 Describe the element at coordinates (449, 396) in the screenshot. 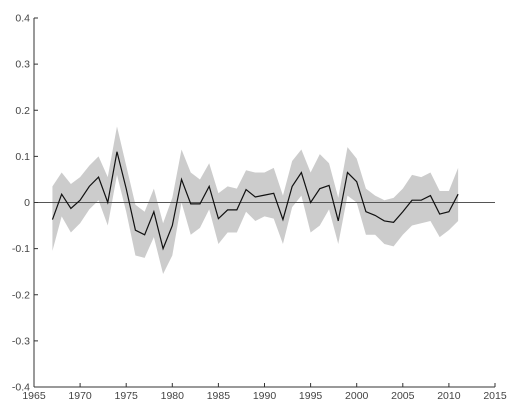

I see `x-tick-label: 2010` at that location.